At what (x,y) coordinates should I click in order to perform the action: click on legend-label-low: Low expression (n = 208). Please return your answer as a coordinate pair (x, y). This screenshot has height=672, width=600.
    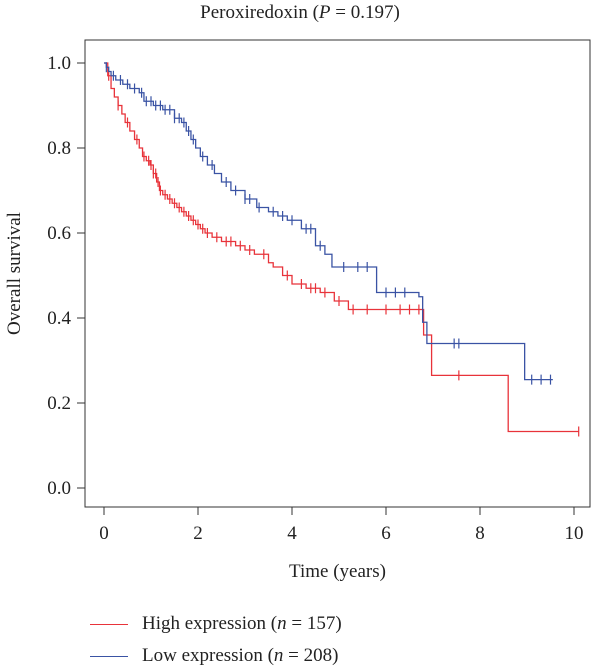
    Looking at the image, I should click on (240, 655).